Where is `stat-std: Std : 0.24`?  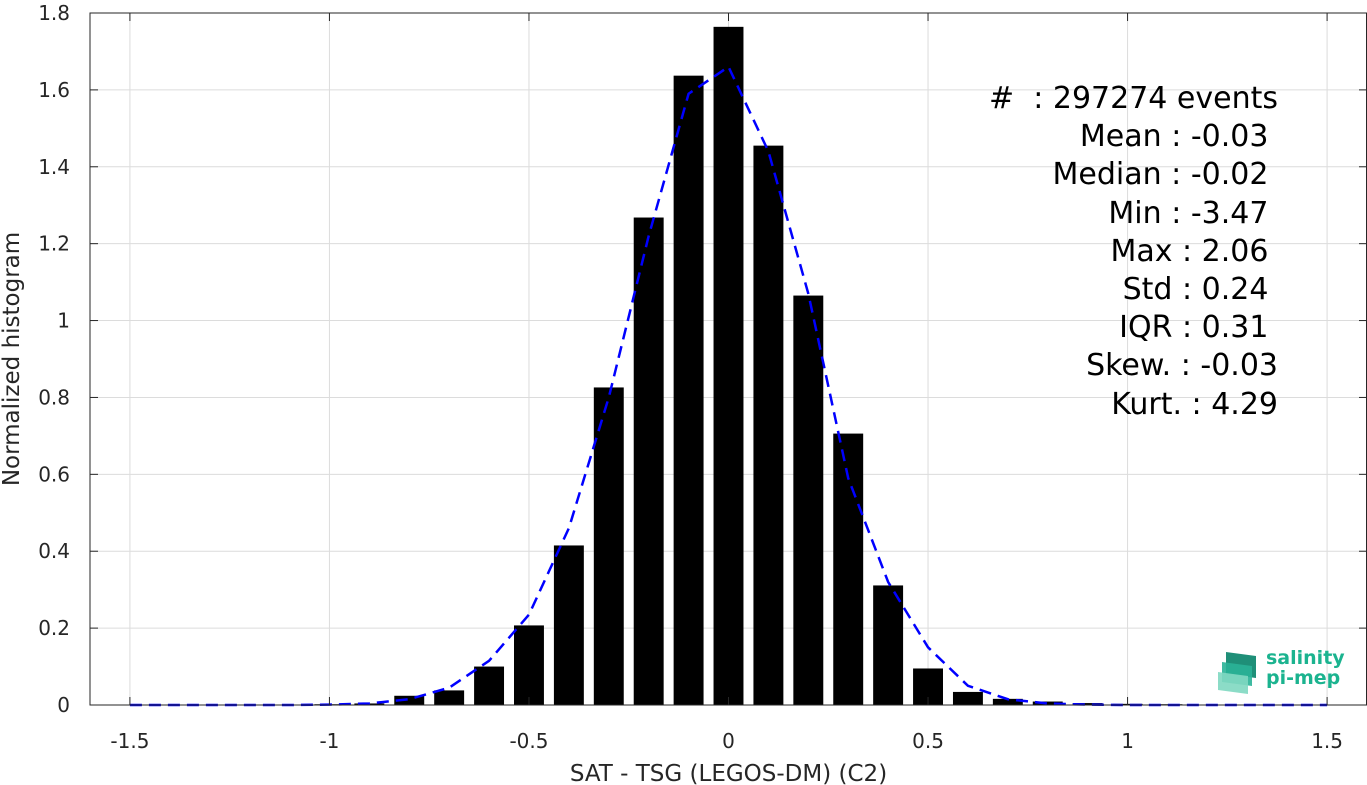
stat-std: Std : 0.24 is located at coordinates (1200, 290).